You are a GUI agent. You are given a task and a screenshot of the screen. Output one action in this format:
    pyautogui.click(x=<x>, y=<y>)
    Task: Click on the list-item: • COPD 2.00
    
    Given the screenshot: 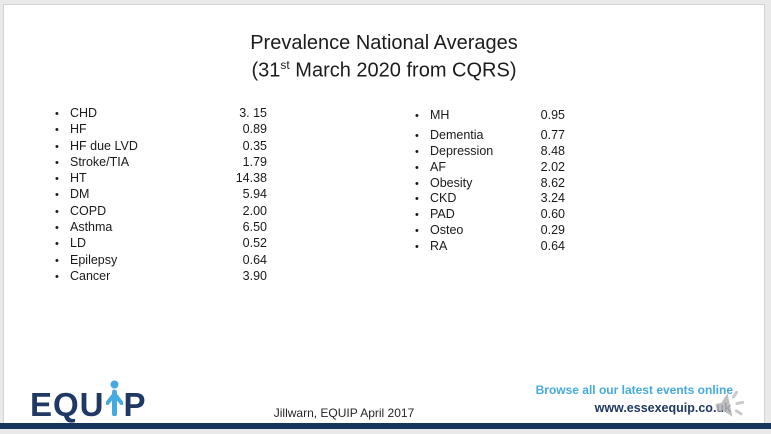 What is the action you would take?
    pyautogui.click(x=161, y=212)
    